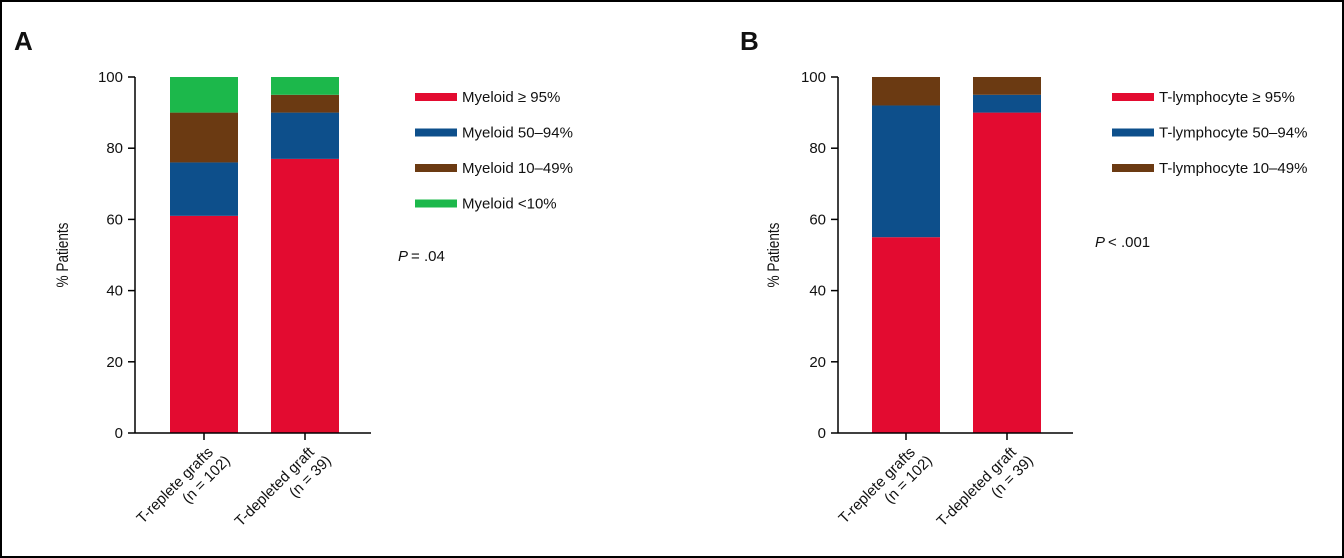 The width and height of the screenshot is (1344, 558). I want to click on legend-label: Myeloid 50–94%, so click(517, 133).